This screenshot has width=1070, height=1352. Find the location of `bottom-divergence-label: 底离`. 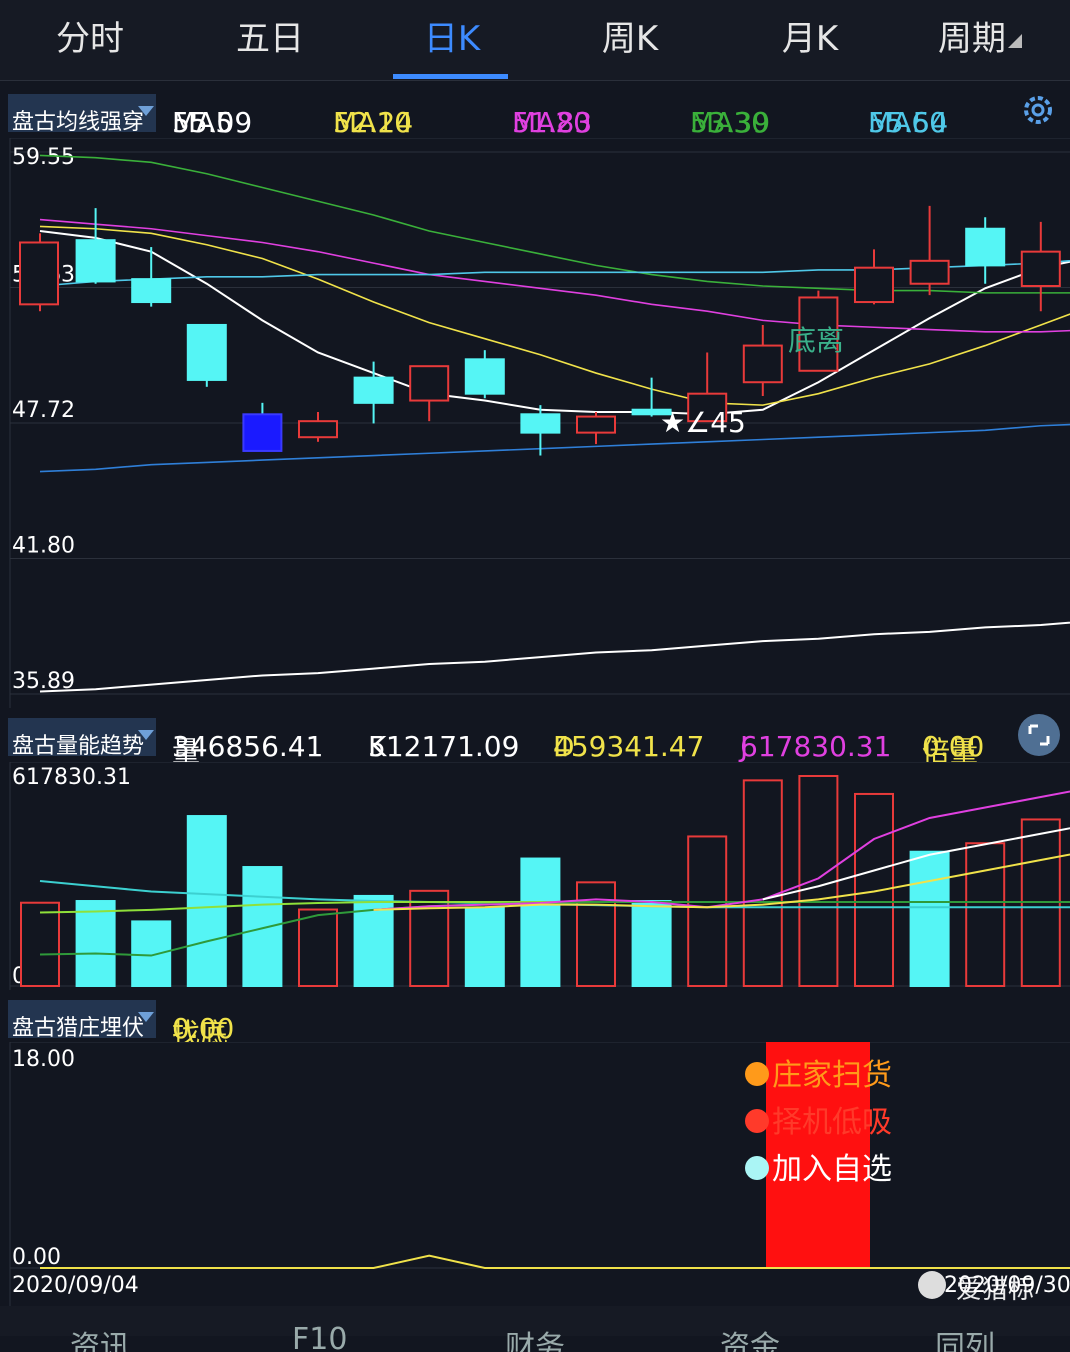

bottom-divergence-label: 底离 is located at coordinates (816, 340).